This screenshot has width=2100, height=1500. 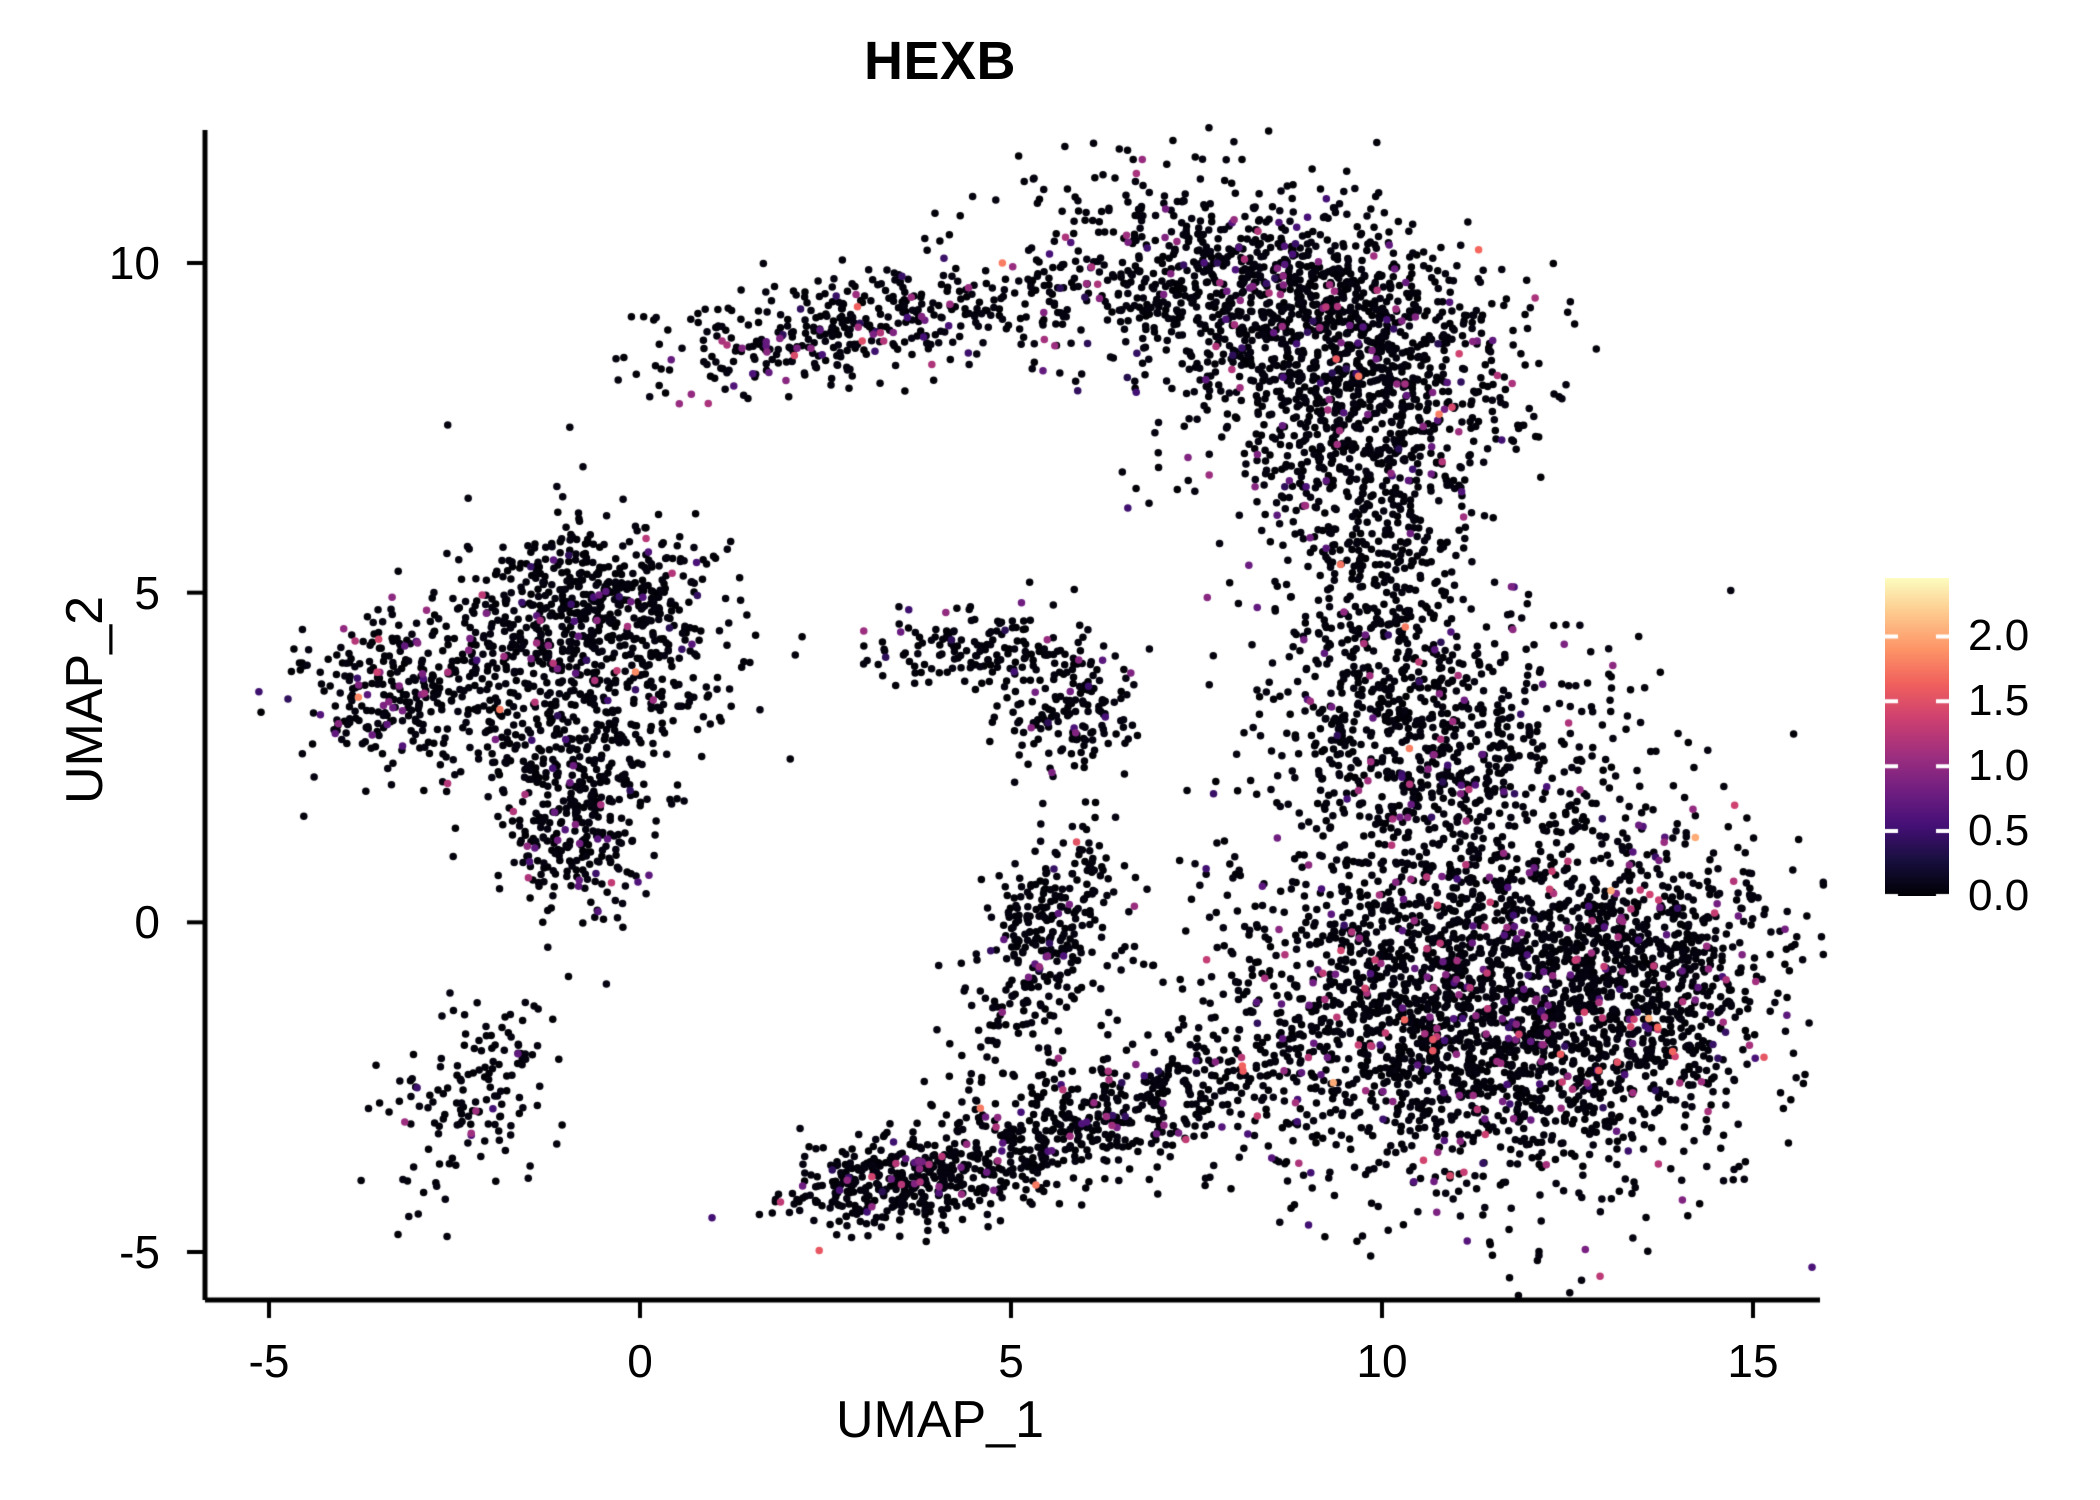 What do you see at coordinates (1753, 1361) in the screenshot?
I see `x-tick-label: 15` at bounding box center [1753, 1361].